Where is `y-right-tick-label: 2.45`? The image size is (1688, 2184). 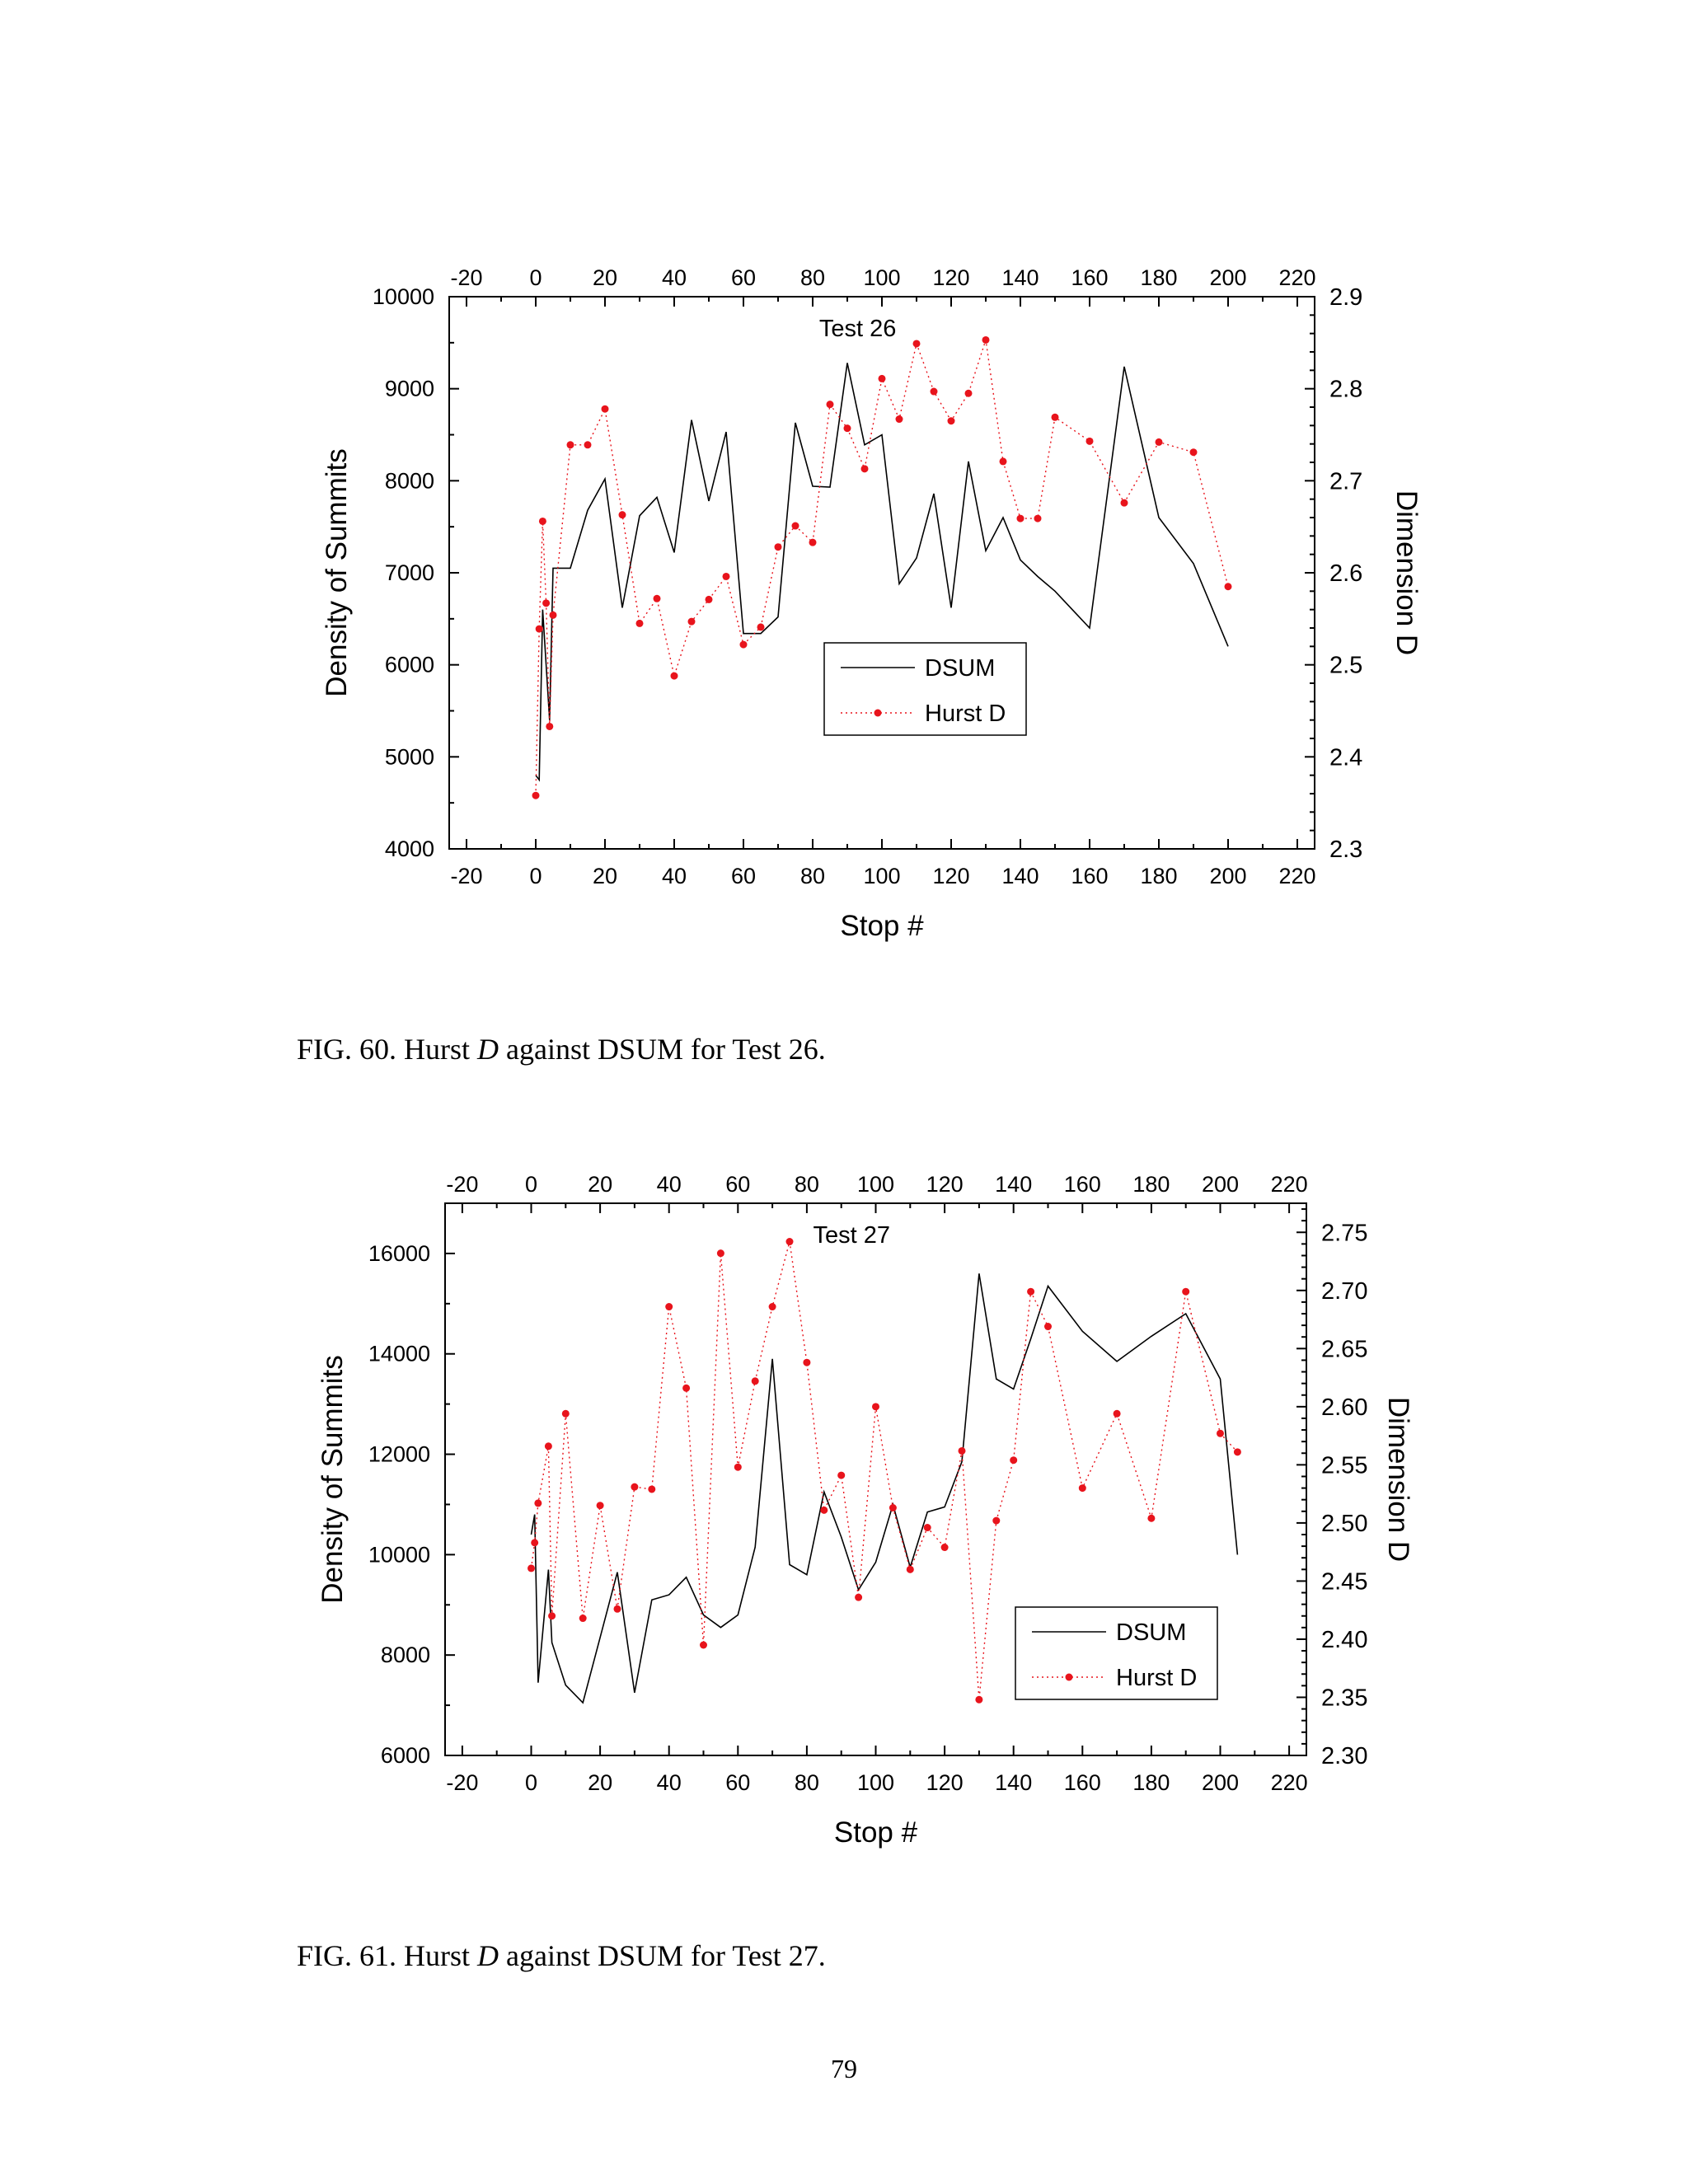
y-right-tick-label: 2.45 is located at coordinates (1344, 1581).